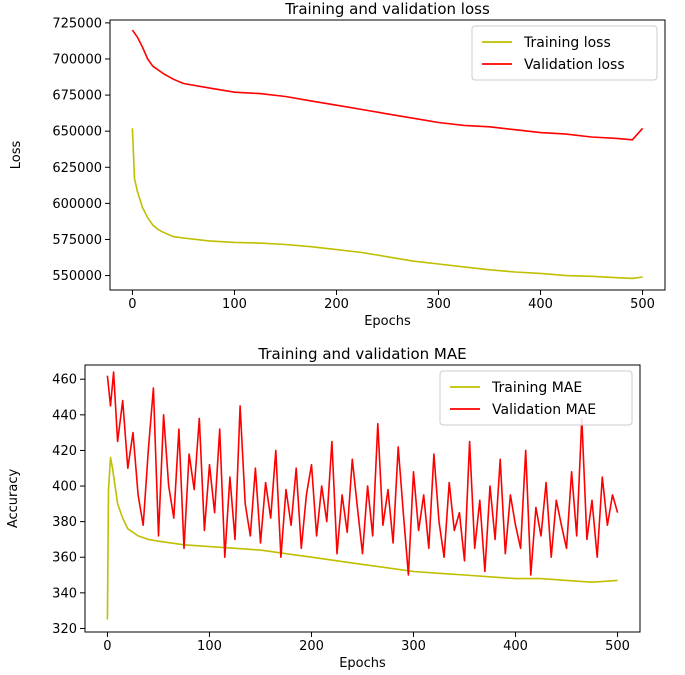 Image resolution: width=685 pixels, height=675 pixels. What do you see at coordinates (64, 593) in the screenshot?
I see `y-tick-label: 340` at bounding box center [64, 593].